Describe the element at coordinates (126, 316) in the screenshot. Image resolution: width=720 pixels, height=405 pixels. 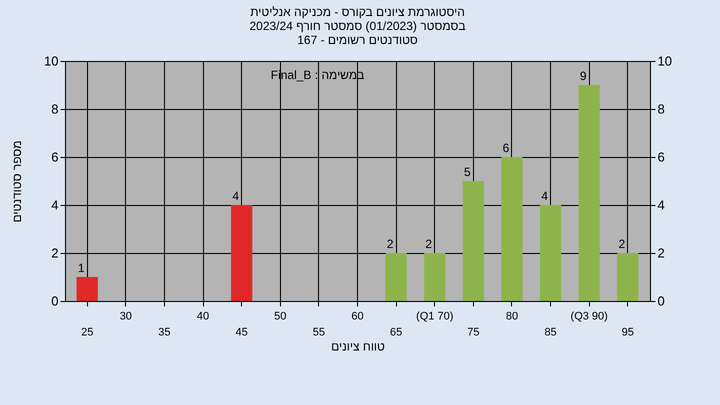
I see `x-tick-label: 30` at that location.